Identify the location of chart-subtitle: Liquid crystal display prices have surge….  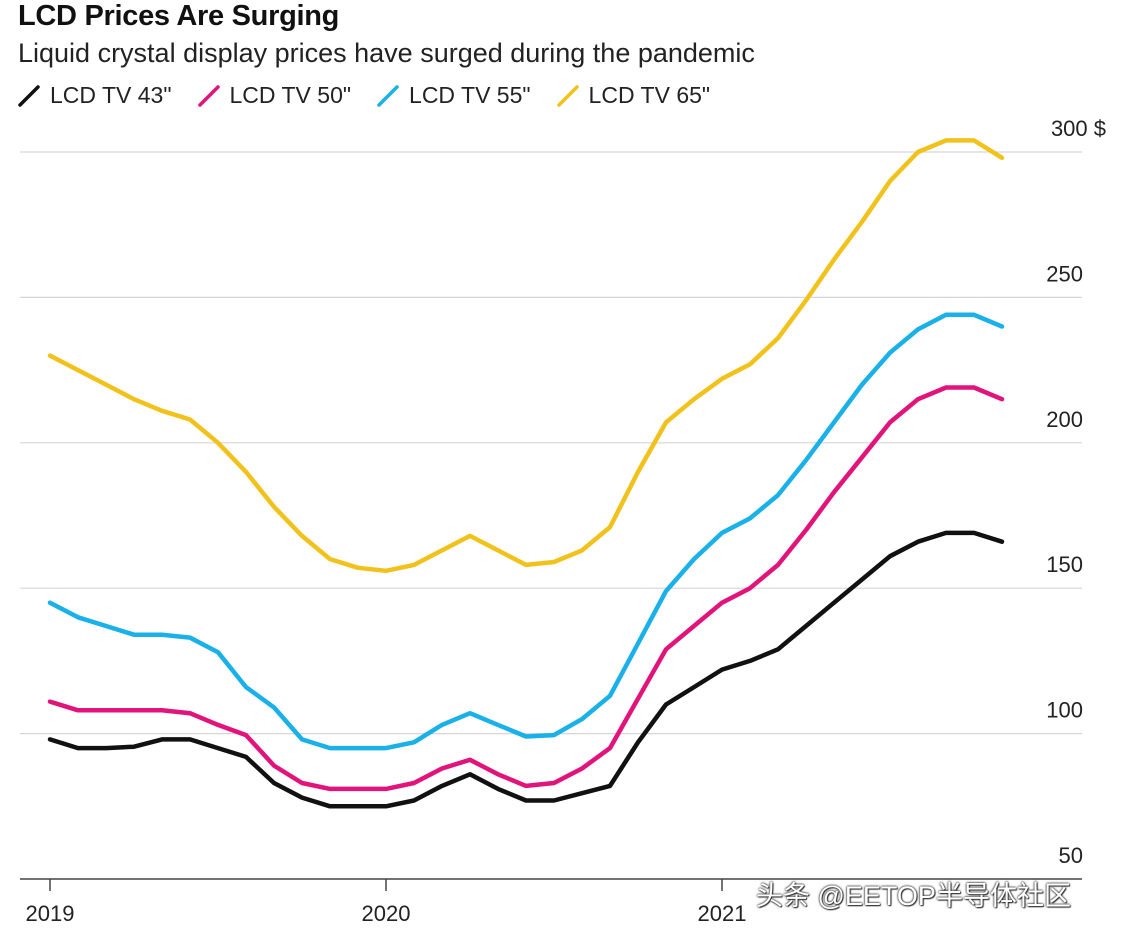
(386, 53).